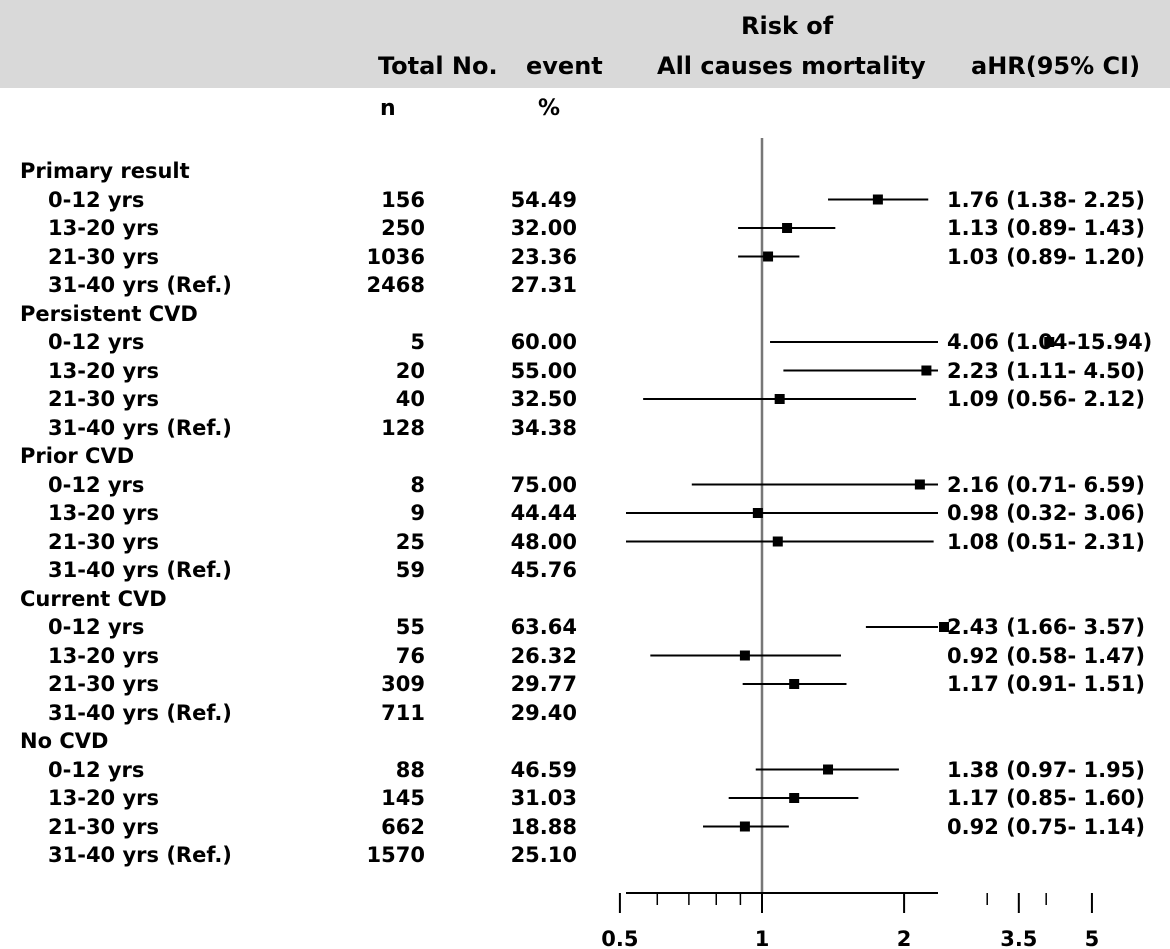  Describe the element at coordinates (403, 228) in the screenshot. I see `row-total: 250` at that location.